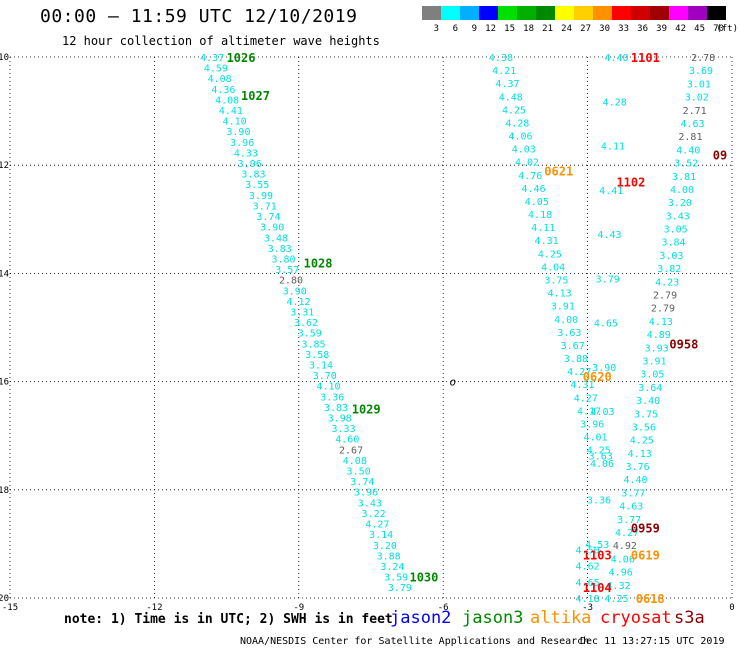 This screenshot has height=650, width=740. Describe the element at coordinates (582, 385) in the screenshot. I see `wave-height-value: 4.31` at that location.